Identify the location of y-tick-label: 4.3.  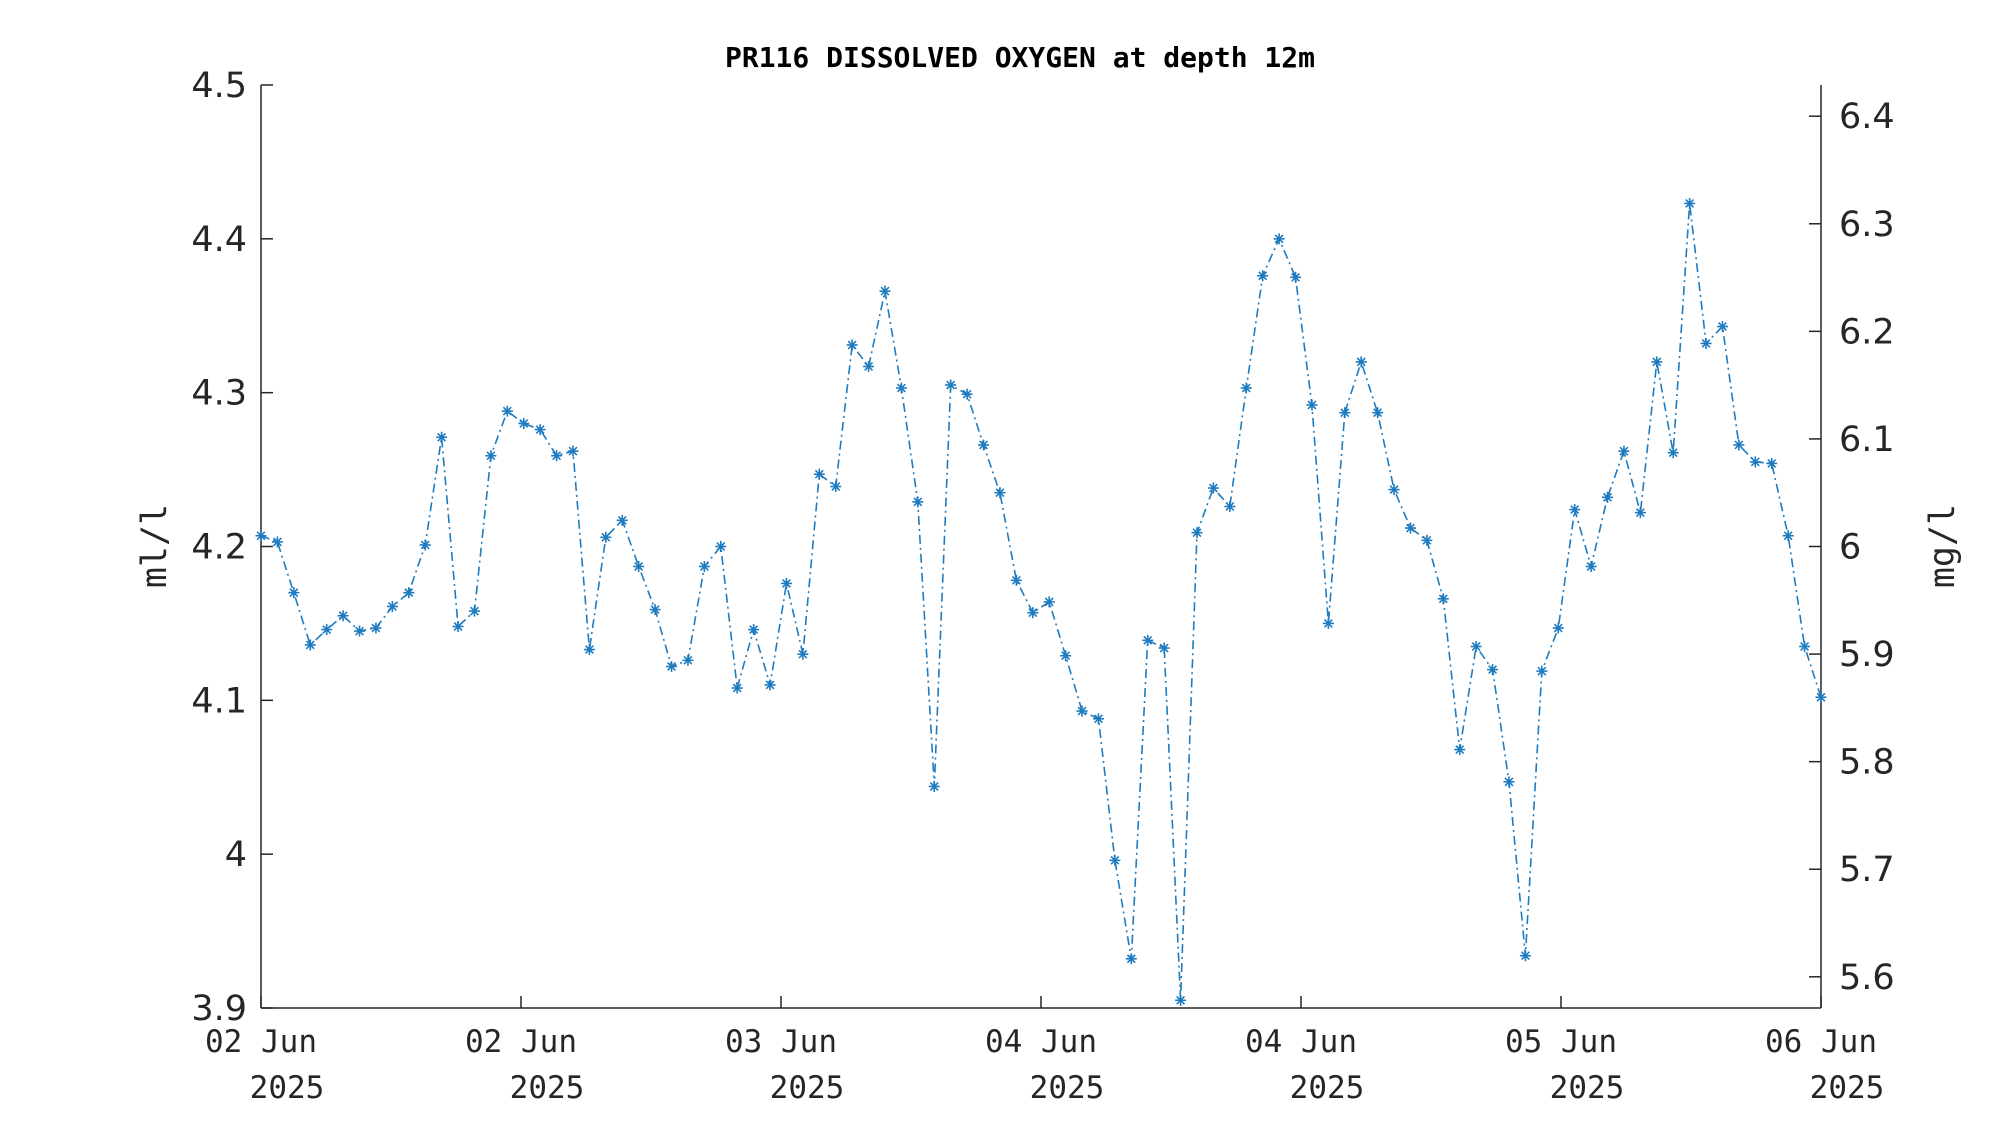
(219, 394).